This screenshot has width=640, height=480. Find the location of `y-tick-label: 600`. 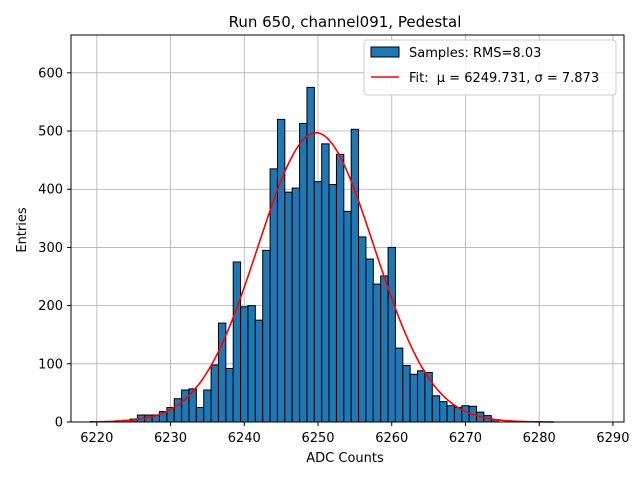

y-tick-label: 600 is located at coordinates (50, 73).